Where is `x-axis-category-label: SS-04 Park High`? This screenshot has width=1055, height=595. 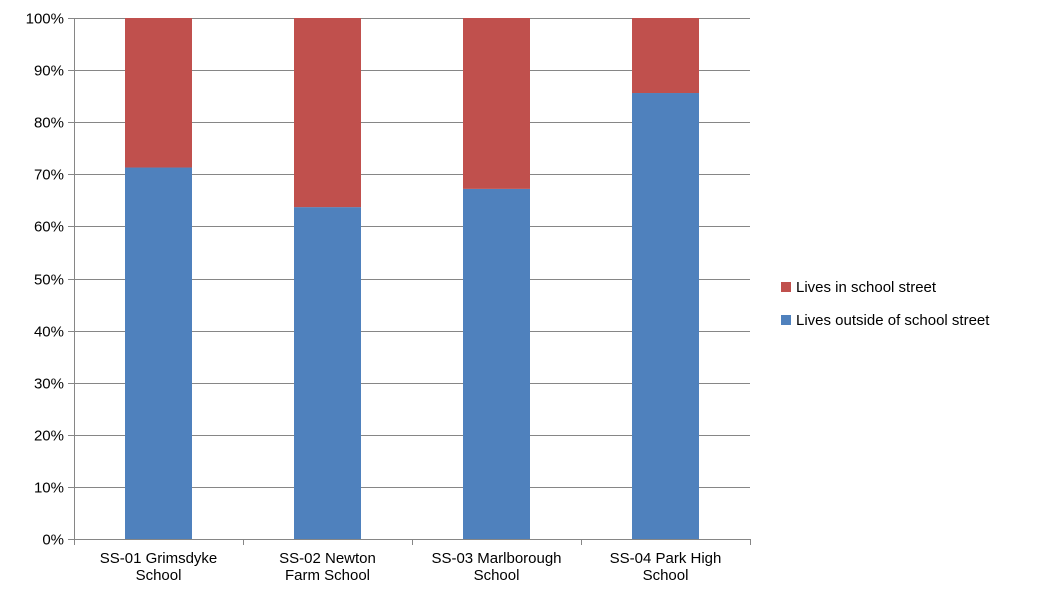 x-axis-category-label: SS-04 Park High is located at coordinates (666, 558).